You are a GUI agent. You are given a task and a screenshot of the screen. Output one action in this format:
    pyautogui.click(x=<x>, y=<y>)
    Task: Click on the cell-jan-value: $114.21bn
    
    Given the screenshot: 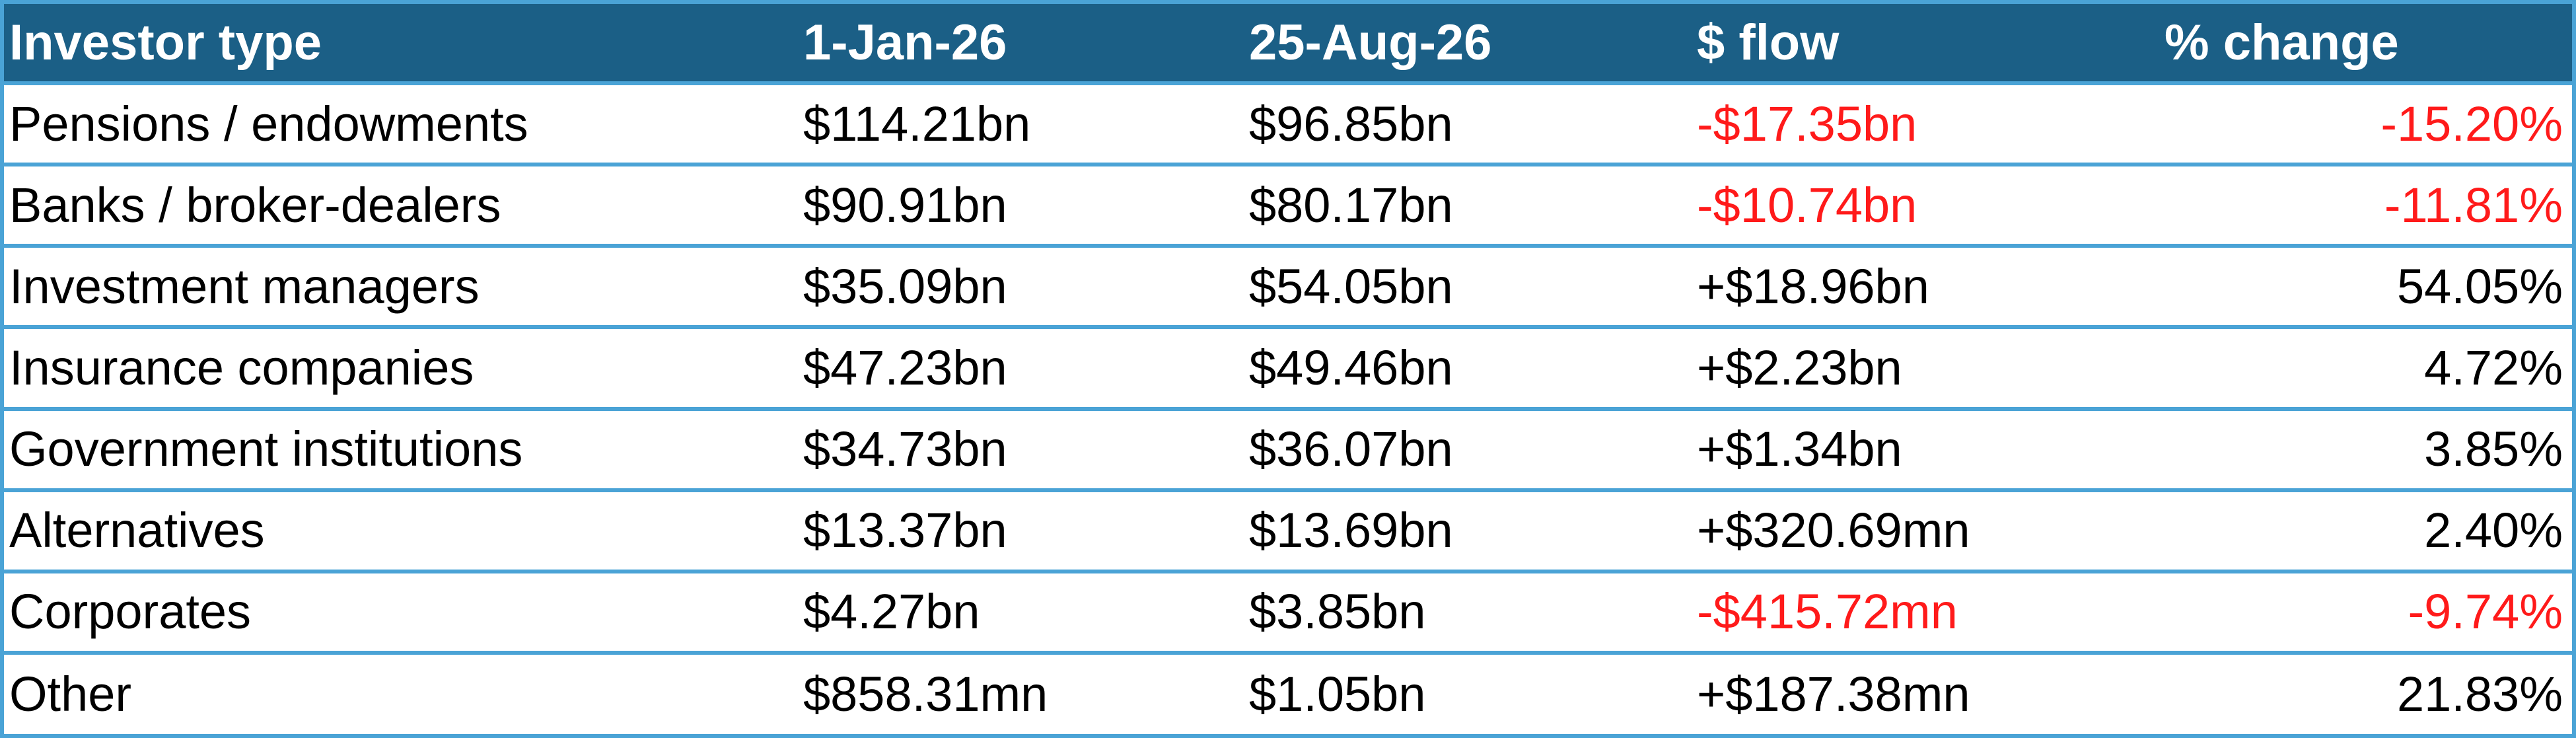 What is the action you would take?
    pyautogui.click(x=917, y=123)
    